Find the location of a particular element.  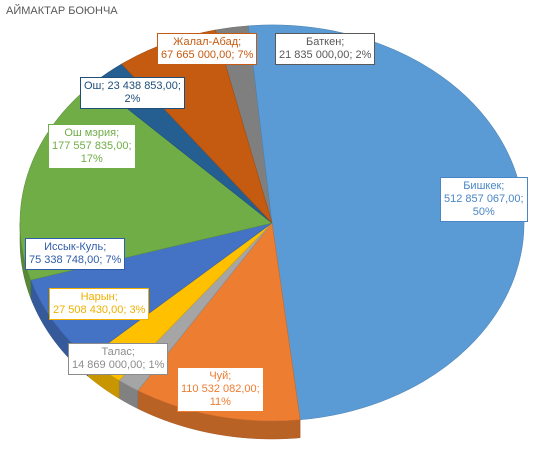

data-label-line: Ош; 23 438 853,00; is located at coordinates (132, 86).